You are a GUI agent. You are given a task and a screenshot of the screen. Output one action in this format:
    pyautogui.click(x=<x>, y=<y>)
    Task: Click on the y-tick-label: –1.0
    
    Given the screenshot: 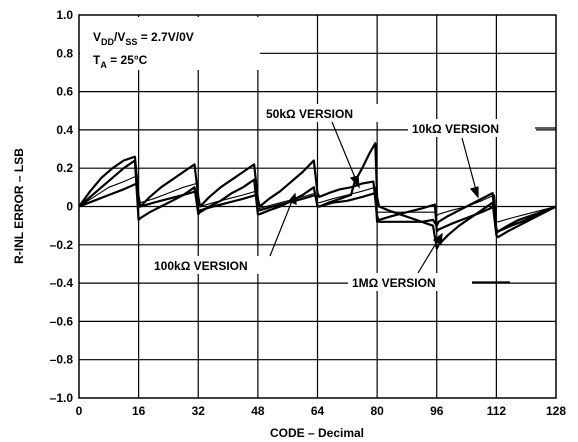 What is the action you would take?
    pyautogui.click(x=62, y=398)
    